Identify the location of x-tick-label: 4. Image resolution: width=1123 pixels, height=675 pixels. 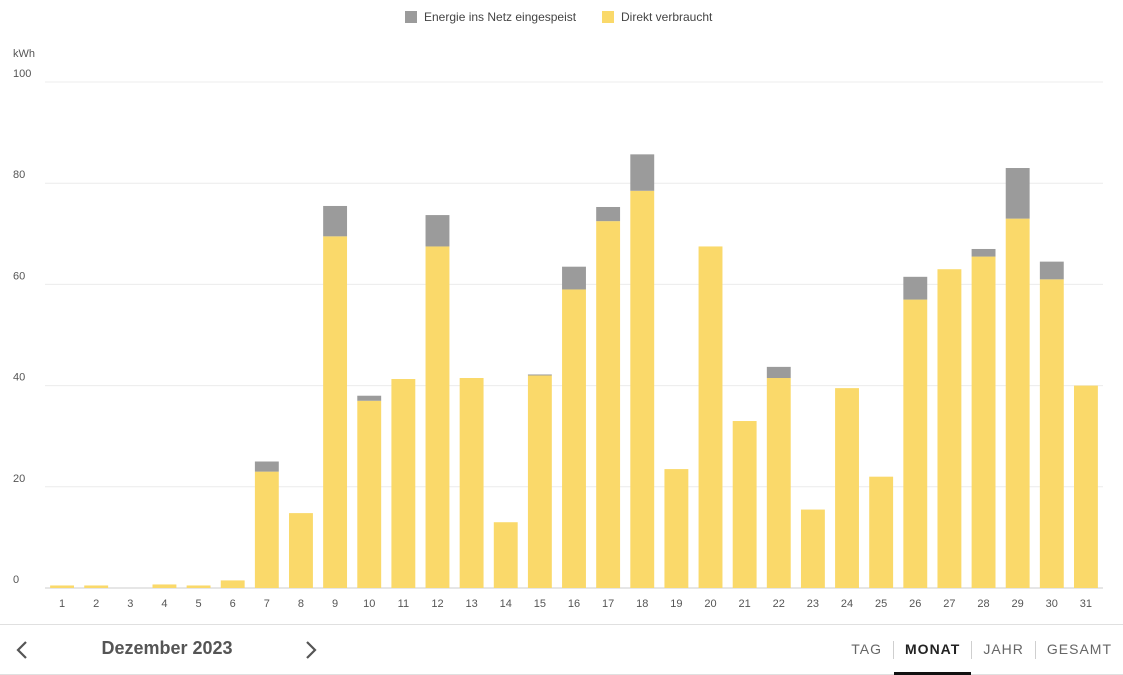
(164, 604).